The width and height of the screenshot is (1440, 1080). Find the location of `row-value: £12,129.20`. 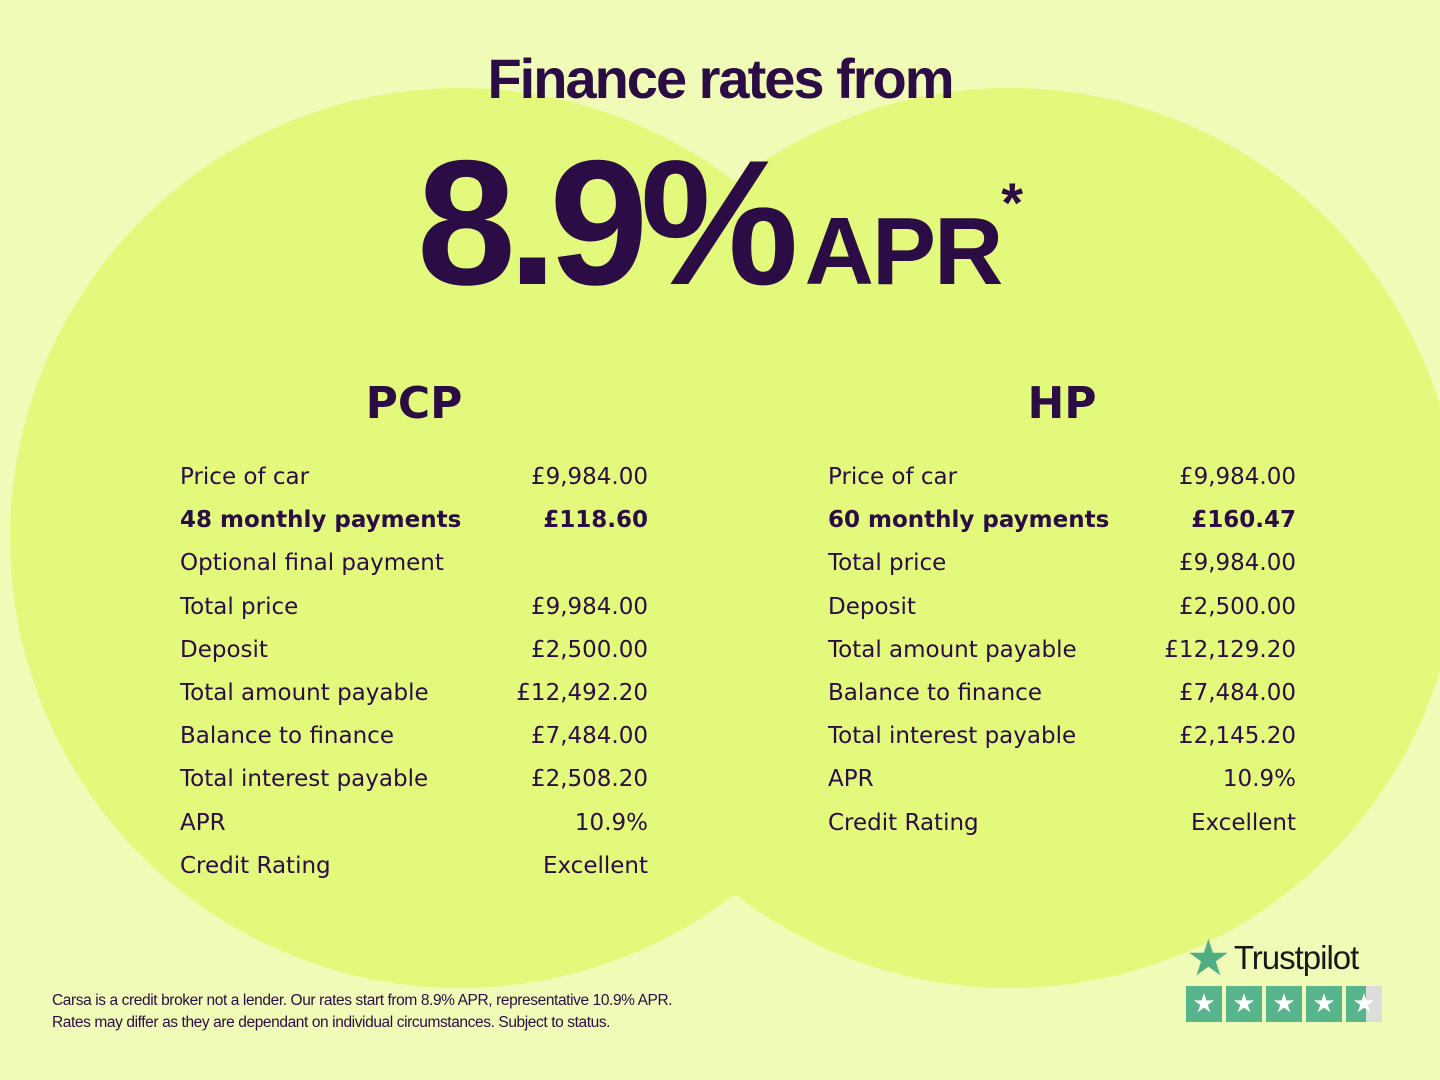

row-value: £12,129.20 is located at coordinates (1230, 649).